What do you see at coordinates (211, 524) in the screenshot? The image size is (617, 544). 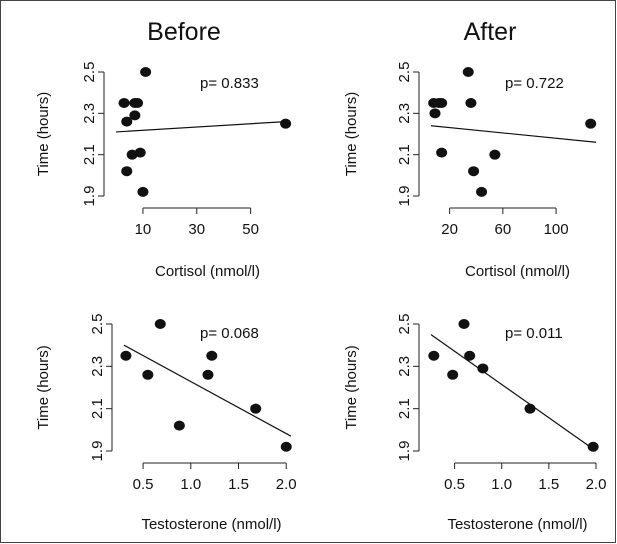 I see `panel3-x-axis-title: Testosterone (nmol/l)` at bounding box center [211, 524].